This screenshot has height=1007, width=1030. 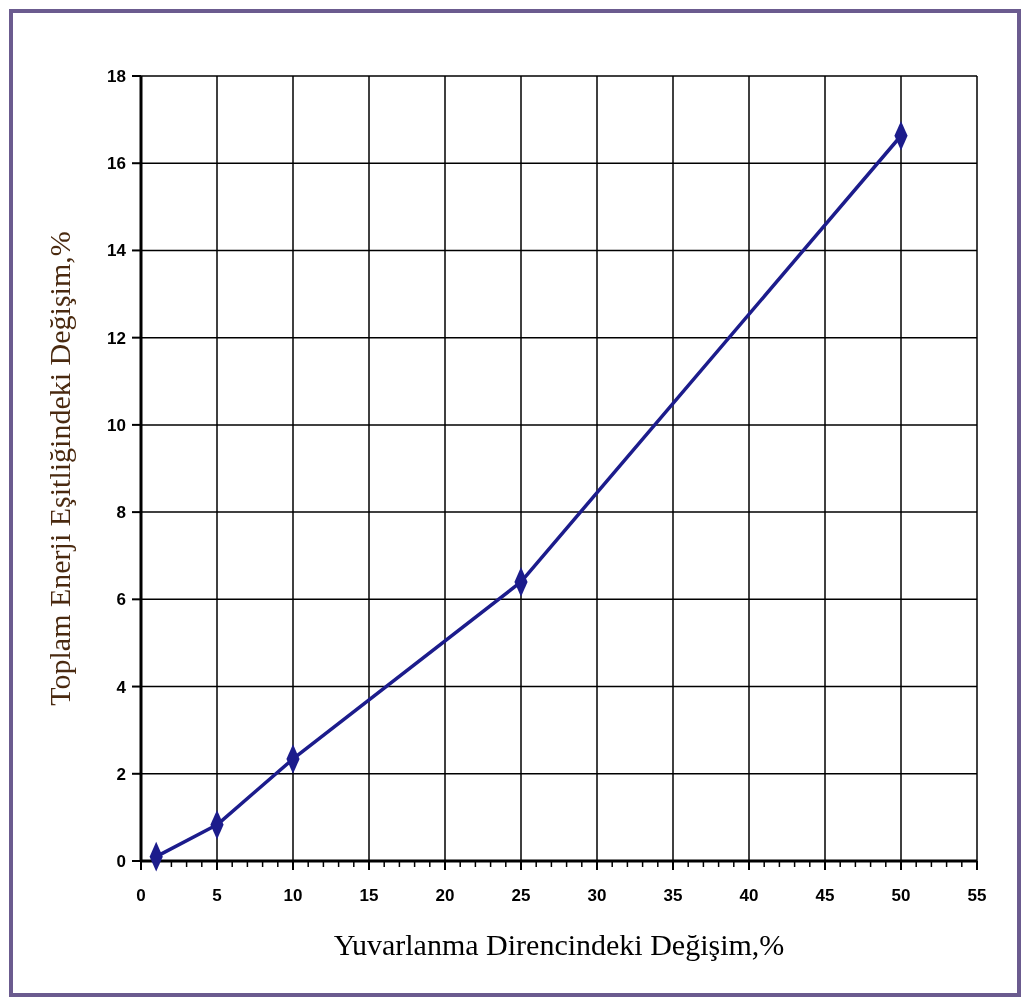 I want to click on y-tick-label: 18, so click(x=116, y=76).